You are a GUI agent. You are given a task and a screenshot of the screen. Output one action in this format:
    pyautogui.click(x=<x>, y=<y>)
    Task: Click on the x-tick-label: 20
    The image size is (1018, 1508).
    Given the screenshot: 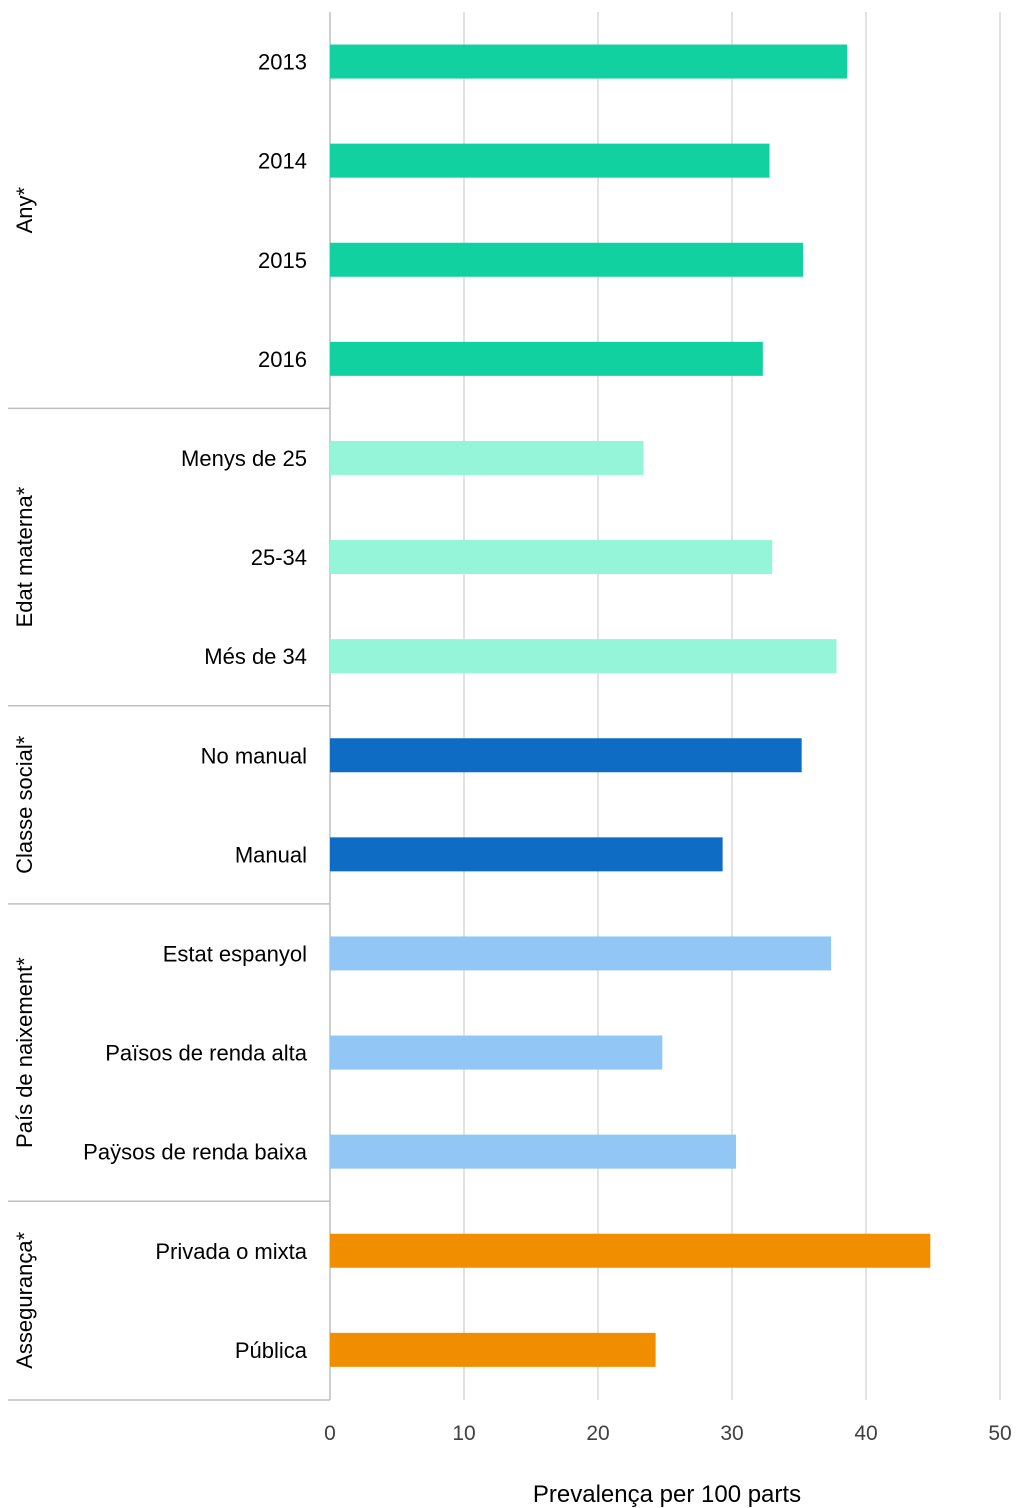 What is the action you would take?
    pyautogui.click(x=597, y=1433)
    